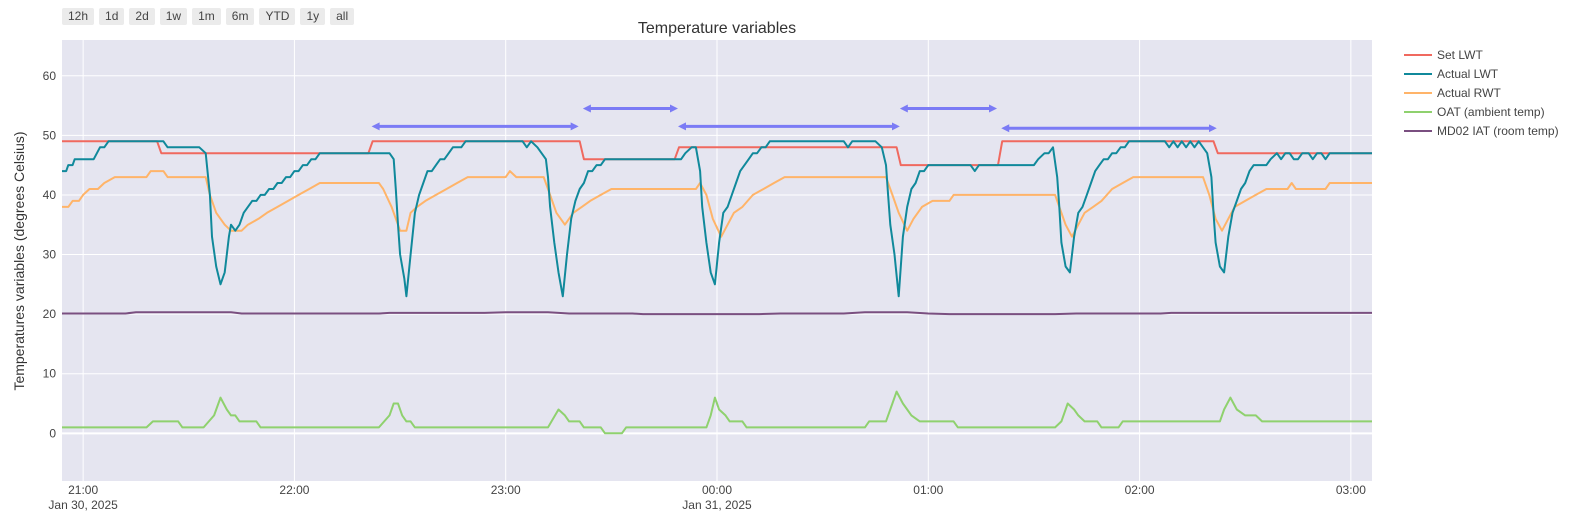 Image resolution: width=1586 pixels, height=523 pixels. What do you see at coordinates (83, 505) in the screenshot?
I see `x-date-label: Jan 30, 2025` at bounding box center [83, 505].